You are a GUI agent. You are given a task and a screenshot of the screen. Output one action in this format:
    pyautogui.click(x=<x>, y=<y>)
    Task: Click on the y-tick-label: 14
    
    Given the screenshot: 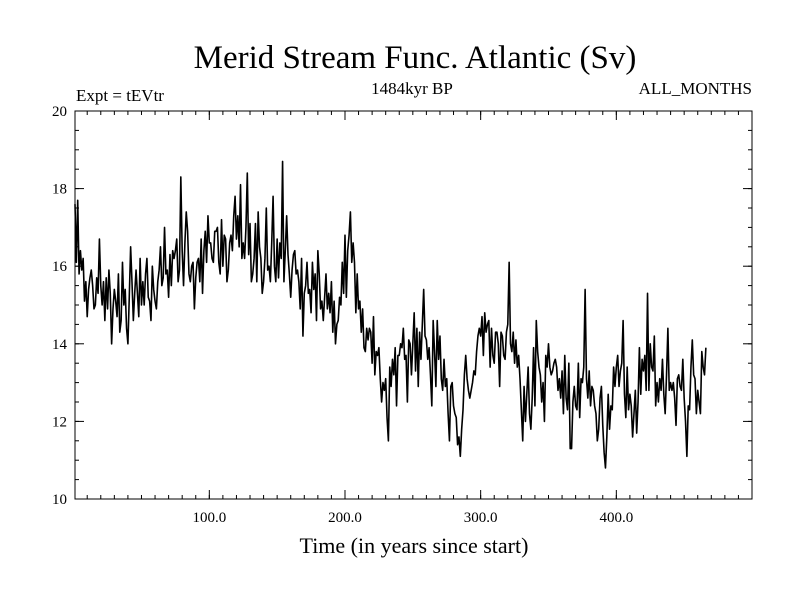 What is the action you would take?
    pyautogui.click(x=60, y=345)
    